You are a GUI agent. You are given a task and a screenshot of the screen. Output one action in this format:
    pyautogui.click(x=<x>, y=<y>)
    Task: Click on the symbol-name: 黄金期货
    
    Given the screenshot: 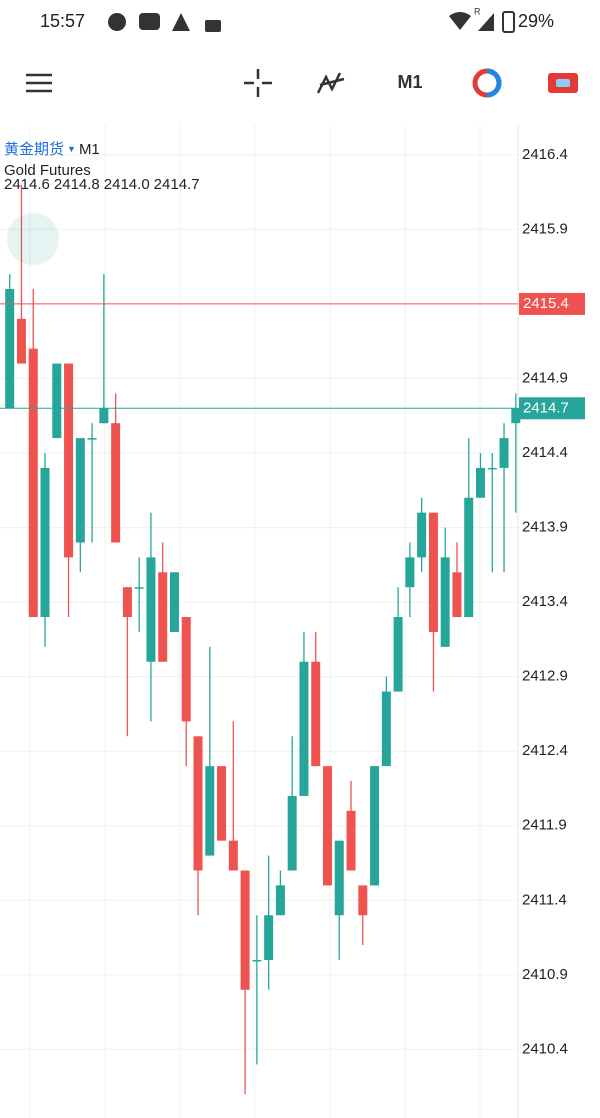 What is the action you would take?
    pyautogui.click(x=34, y=149)
    